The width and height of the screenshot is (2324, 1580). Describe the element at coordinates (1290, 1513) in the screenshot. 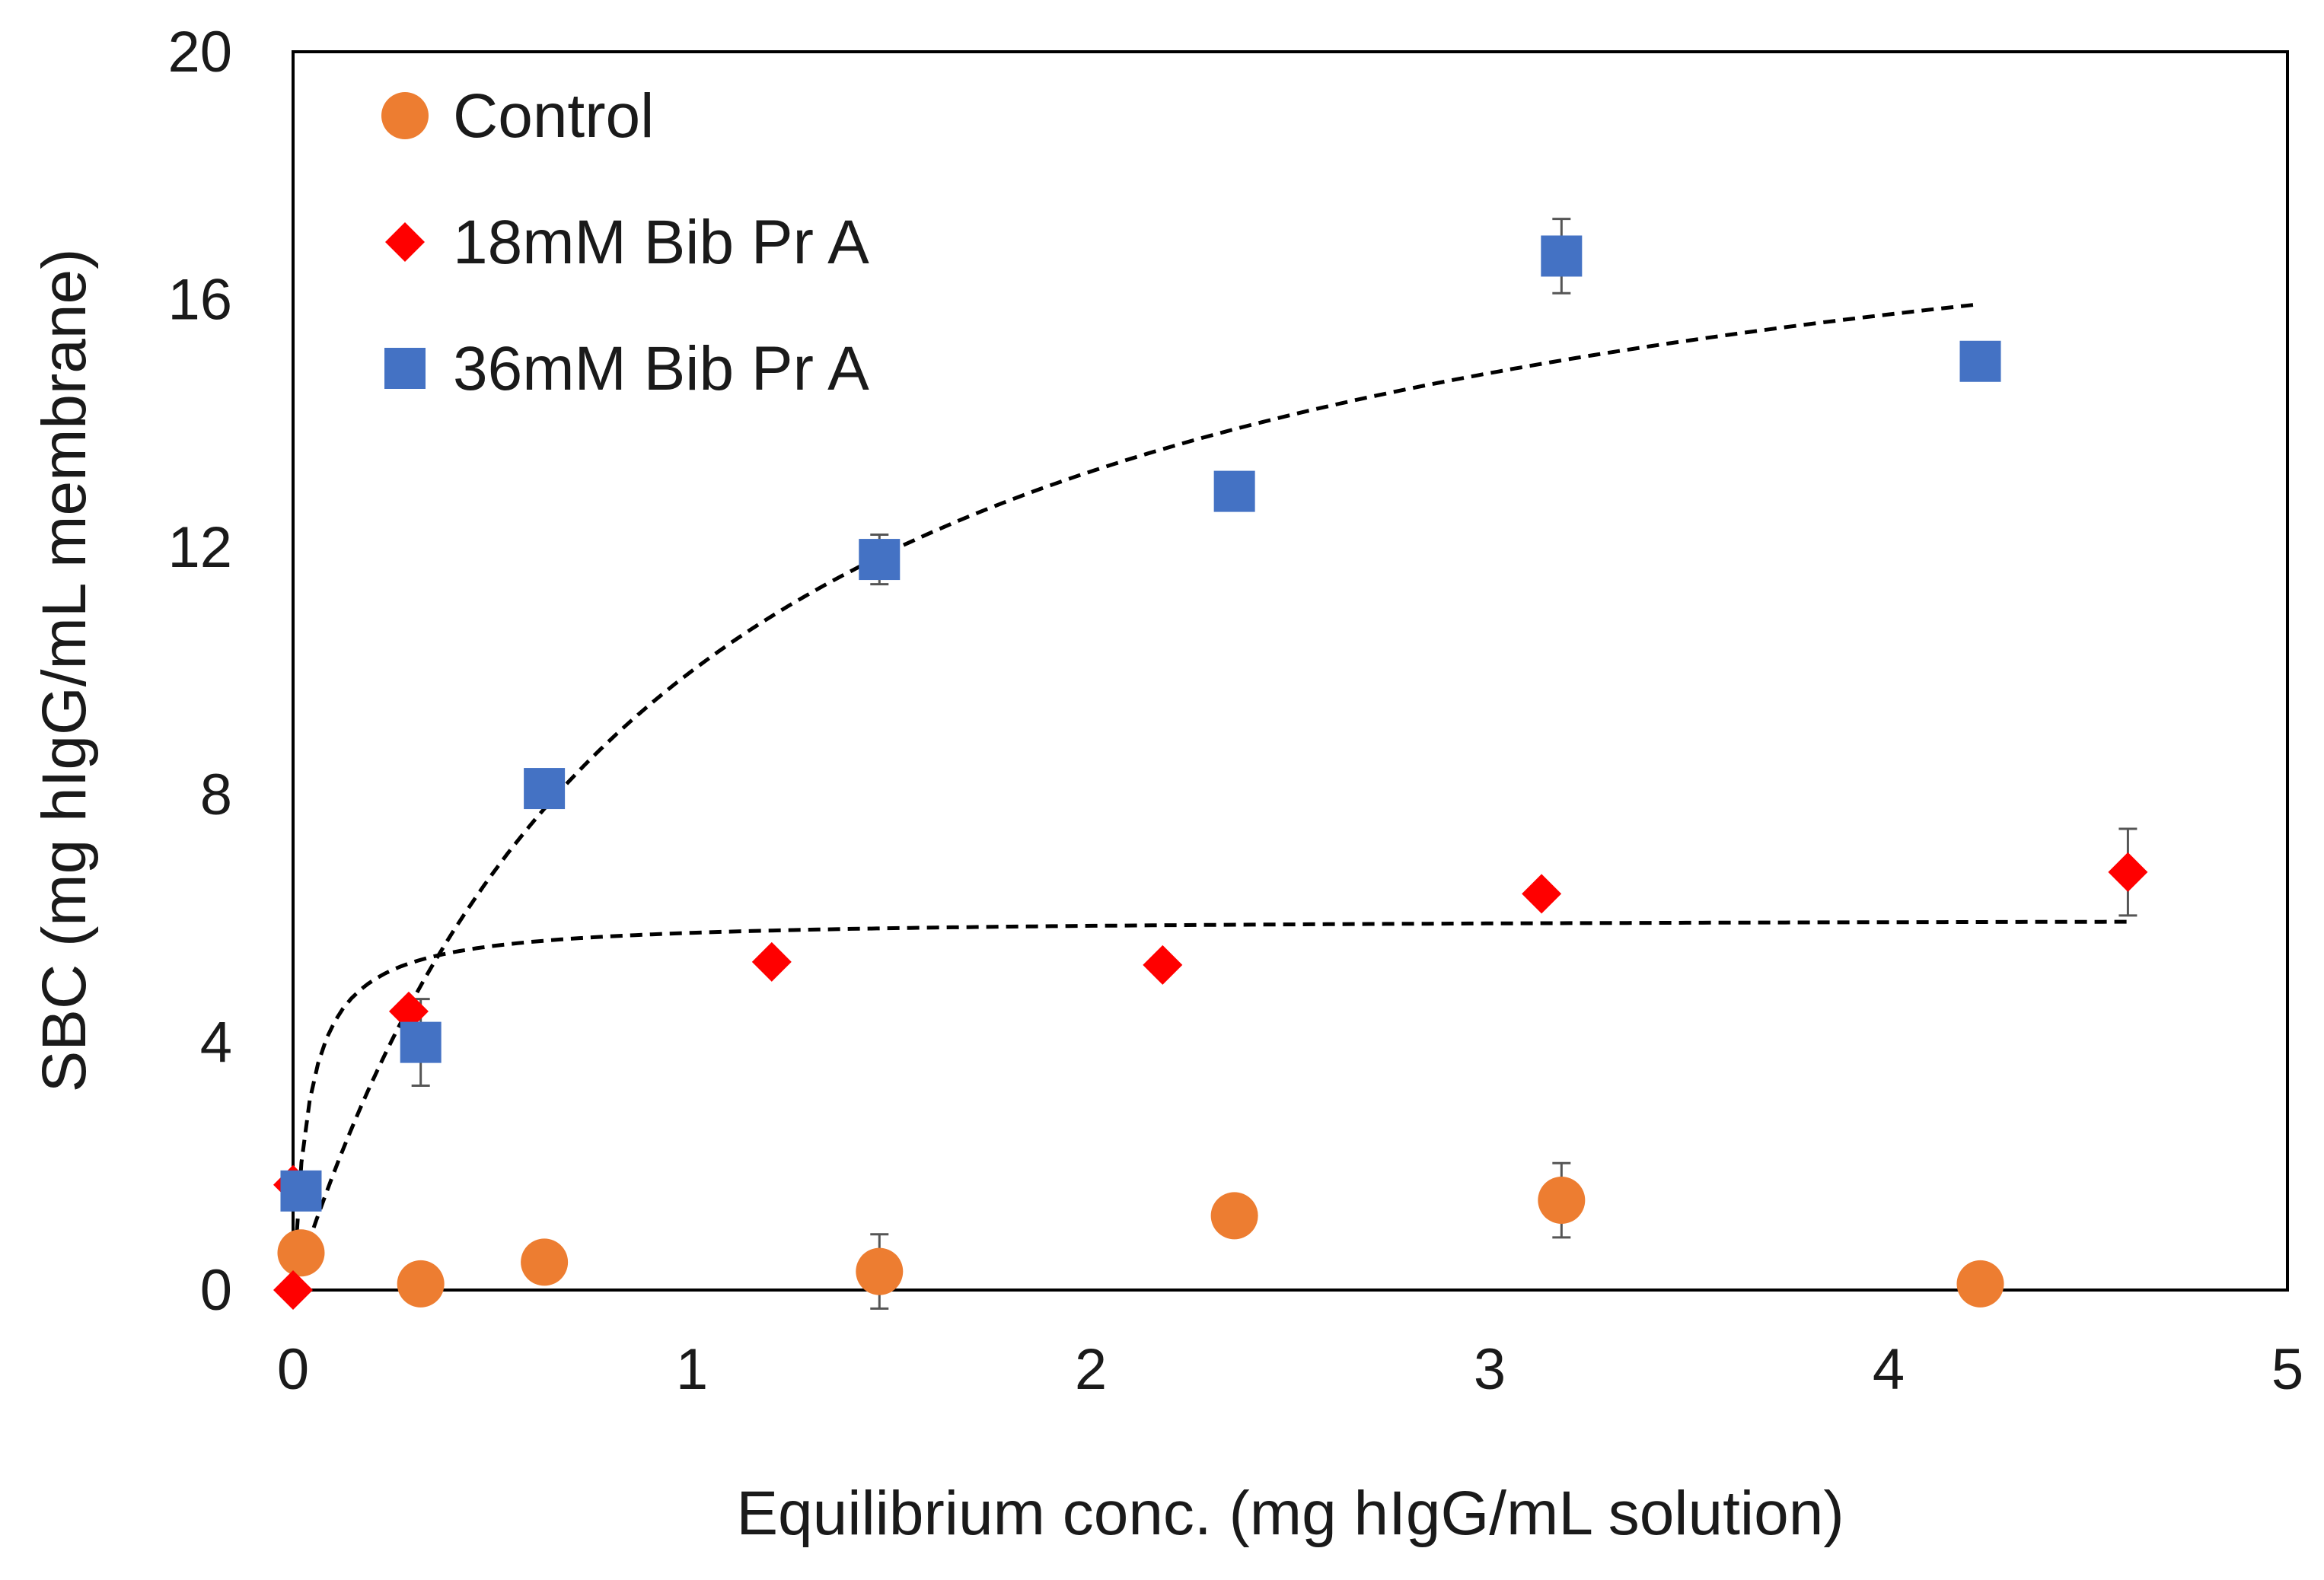

I see `x-axis-label: Equilibrium conc. (mg hIgG/mL solution)` at that location.